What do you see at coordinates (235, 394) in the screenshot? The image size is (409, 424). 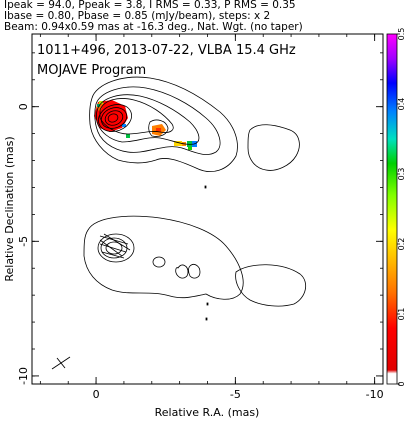 I see `x-tick-label: -5` at bounding box center [235, 394].